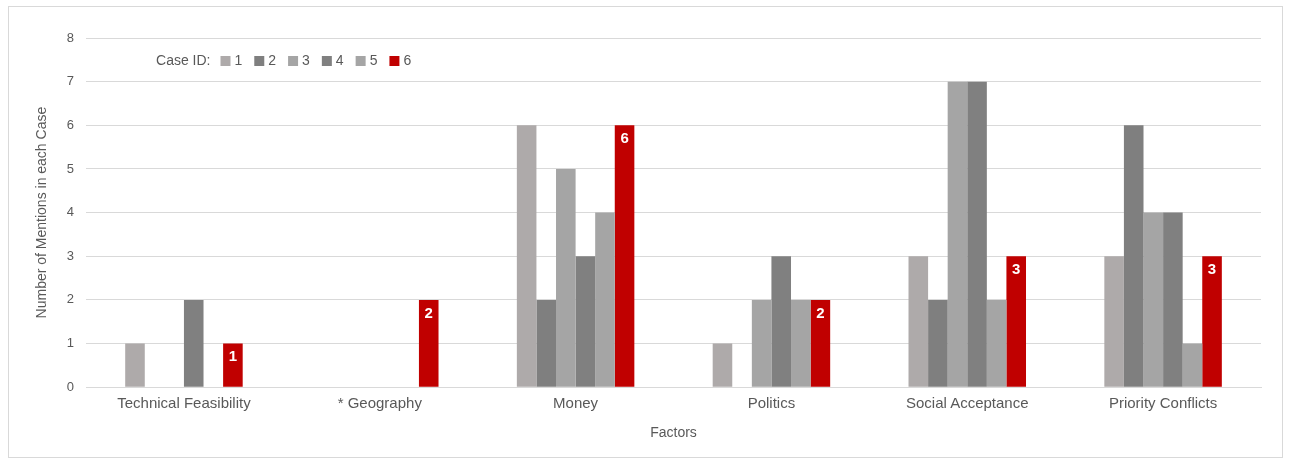 The width and height of the screenshot is (1291, 468). What do you see at coordinates (70, 299) in the screenshot?
I see `y-tick-label: 2` at bounding box center [70, 299].